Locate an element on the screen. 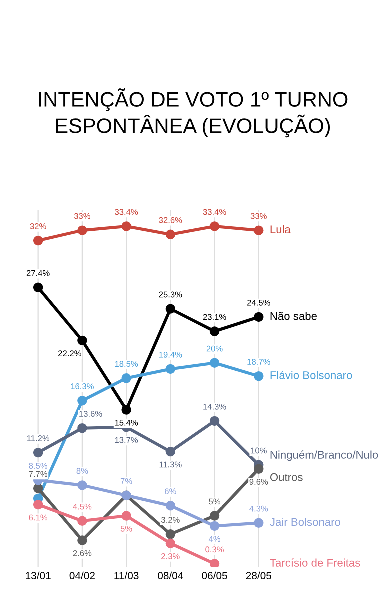  data-label: 8.5% is located at coordinates (38, 466).